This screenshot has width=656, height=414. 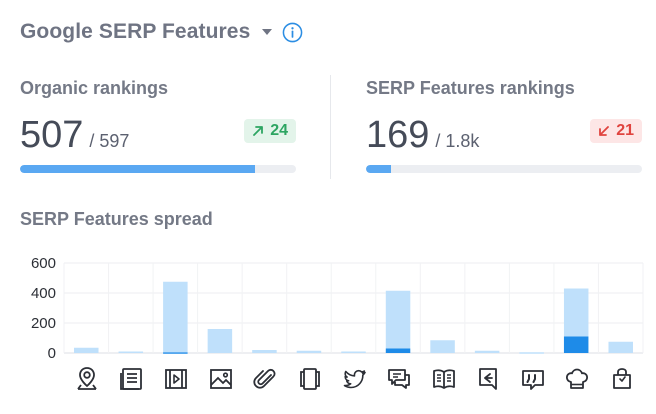 I want to click on sitelinks-icon, so click(x=265, y=379).